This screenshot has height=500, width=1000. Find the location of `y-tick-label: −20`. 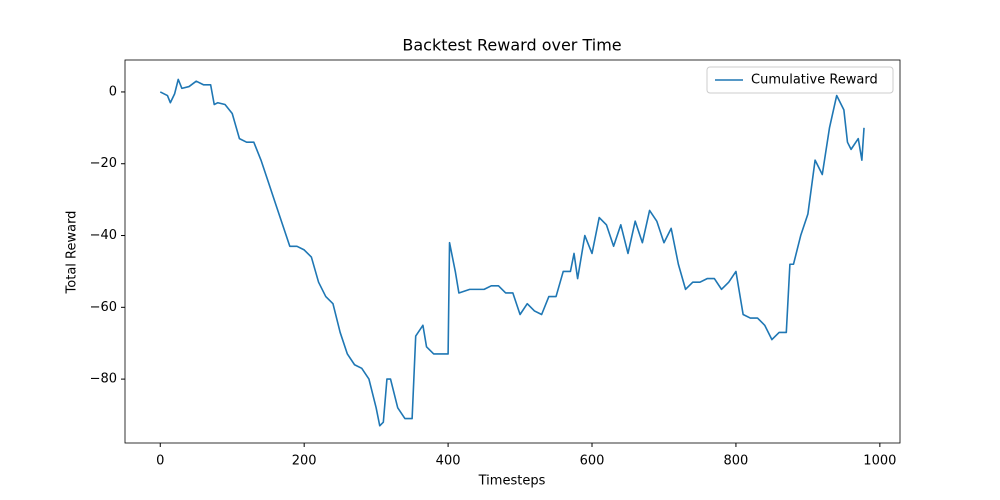

y-tick-label: −20 is located at coordinates (103, 163).